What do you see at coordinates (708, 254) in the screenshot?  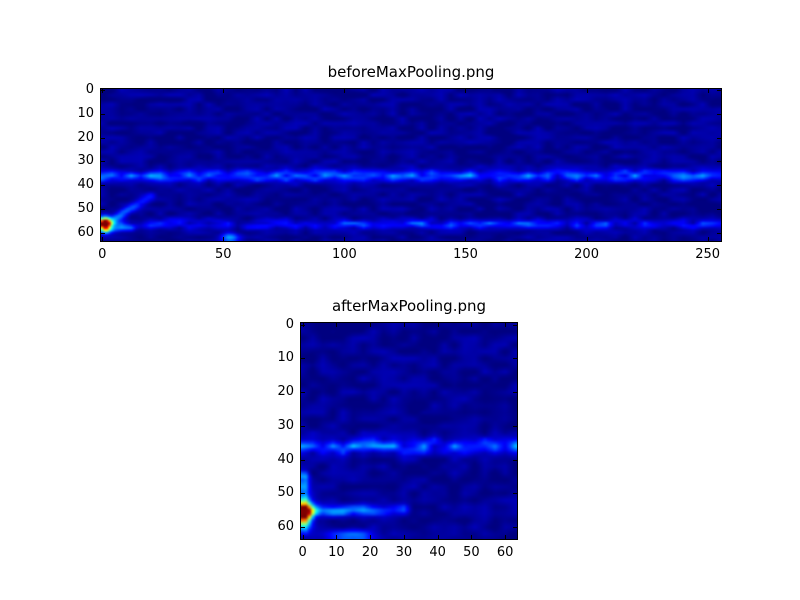 I see `x-tick-label: 250` at bounding box center [708, 254].